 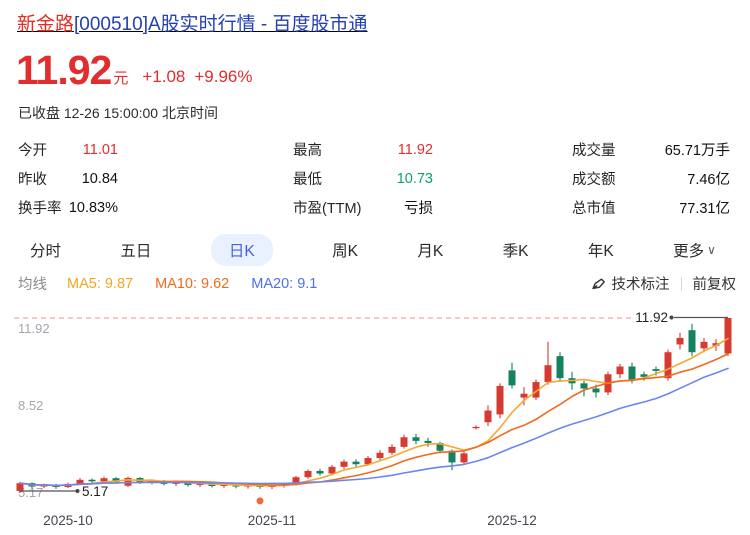 I want to click on ma-legend-prefix: 均线, so click(x=32, y=285).